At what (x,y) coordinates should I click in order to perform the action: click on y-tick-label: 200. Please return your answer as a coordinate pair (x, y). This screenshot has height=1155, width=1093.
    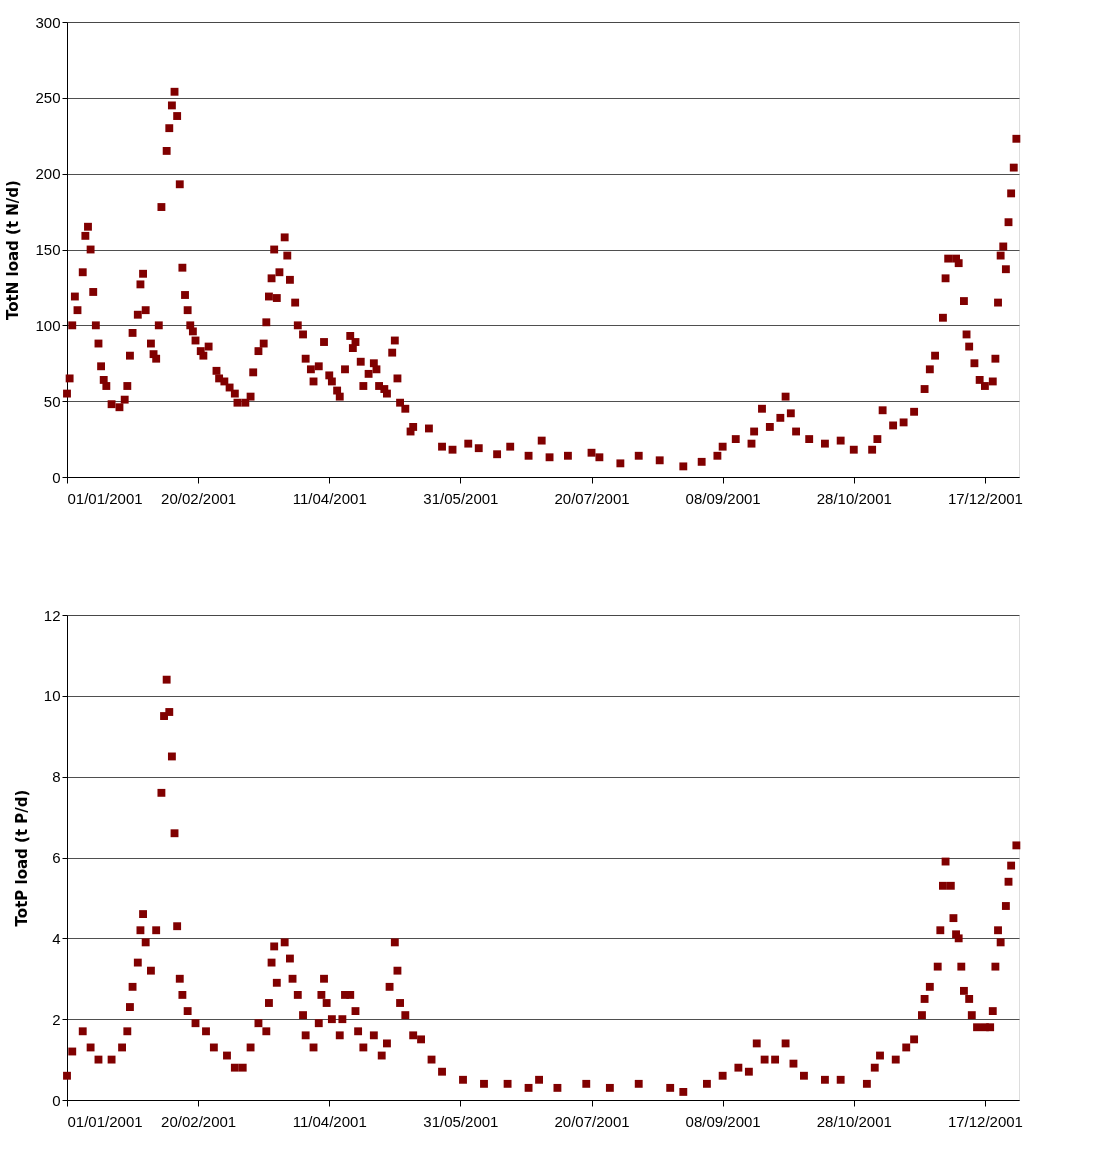
    Looking at the image, I should click on (48, 174).